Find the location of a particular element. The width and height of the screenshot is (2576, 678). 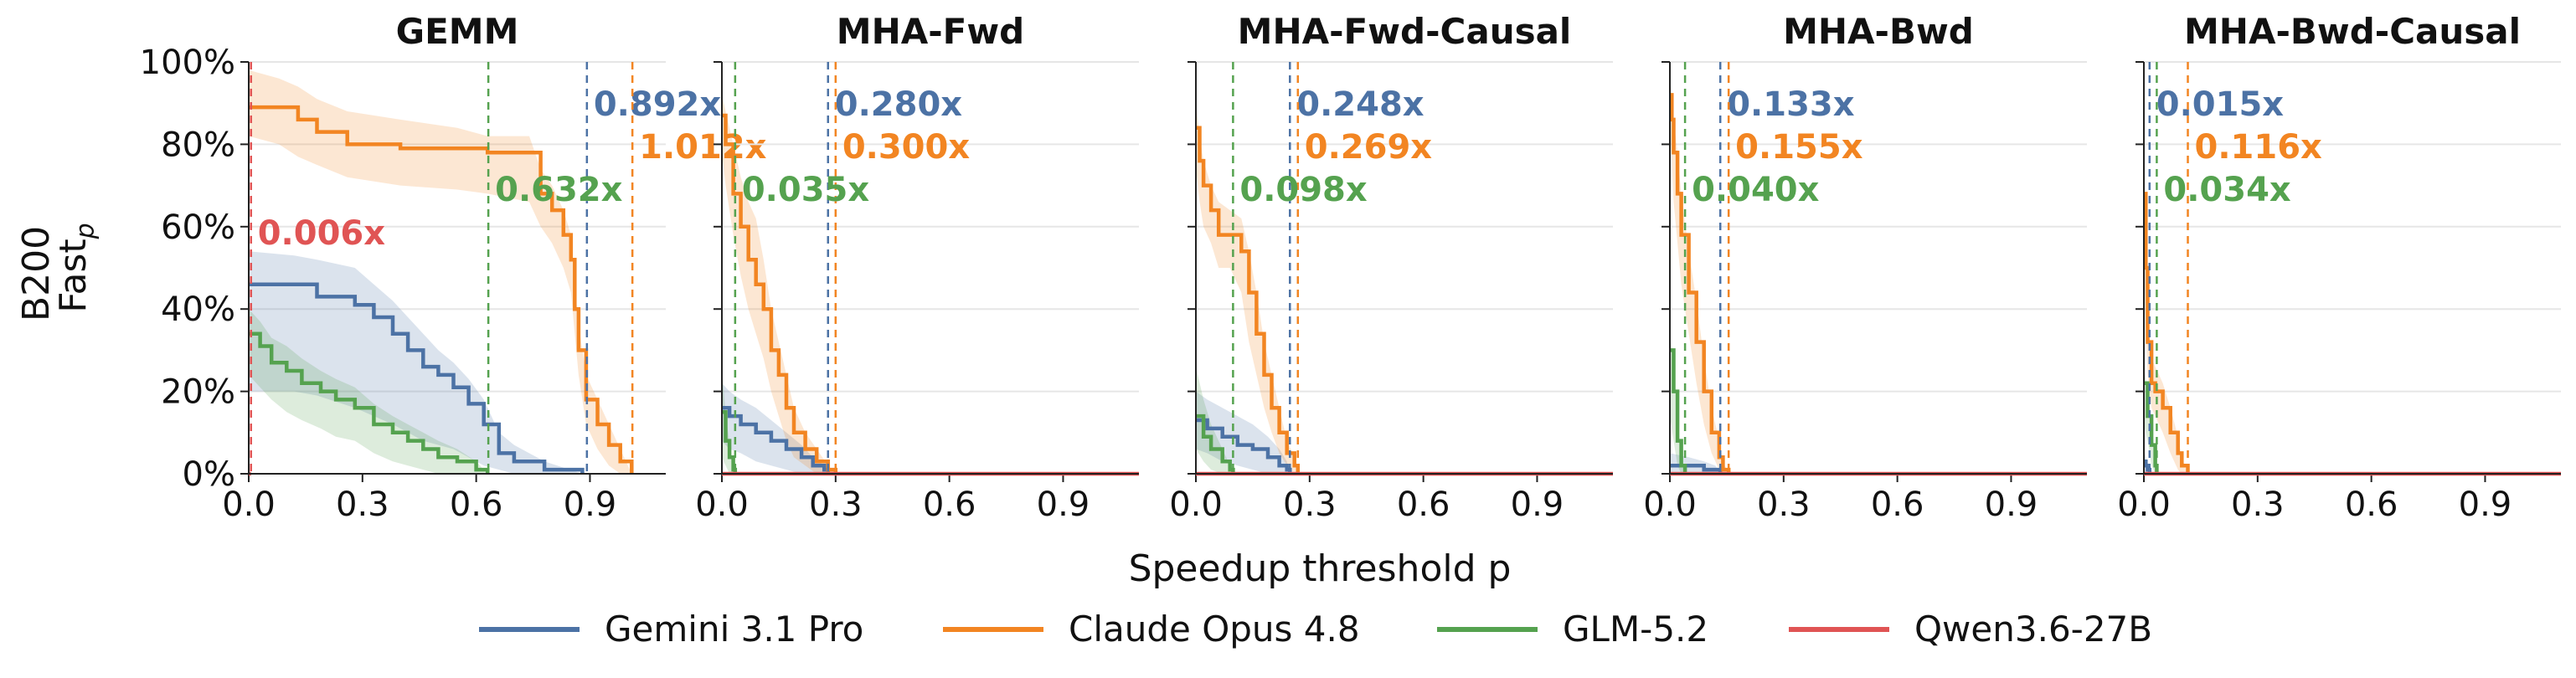

panel-4: 0.0 0.3 0.6 0.9 0.133x 0.155x 0.040x MHA-Bwd is located at coordinates (1865, 267).